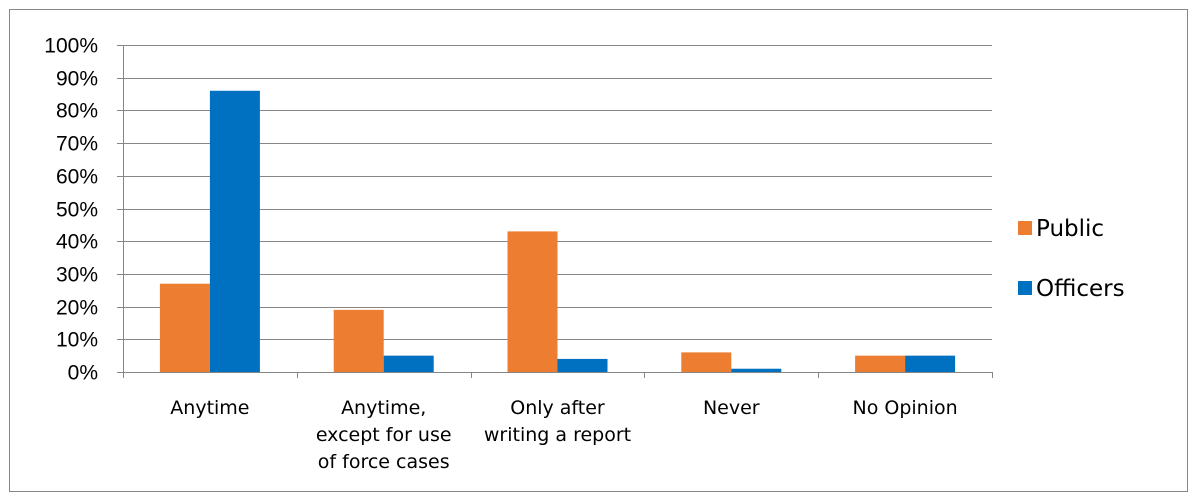 The height and width of the screenshot is (497, 1193). What do you see at coordinates (77, 144) in the screenshot?
I see `y-tick-label: 70%` at bounding box center [77, 144].